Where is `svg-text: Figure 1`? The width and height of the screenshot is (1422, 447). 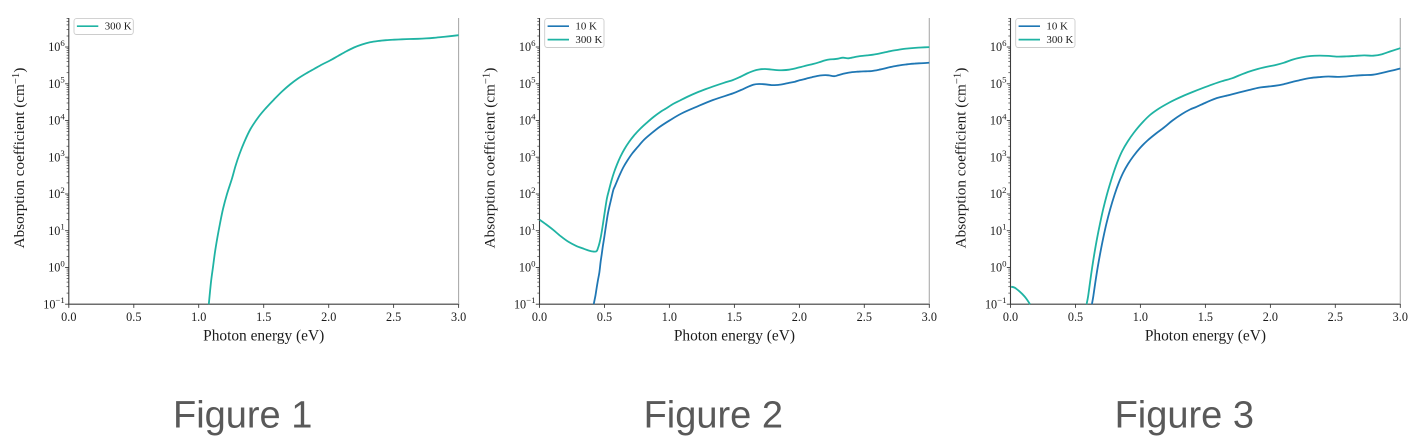
svg-text: Figure 1 is located at coordinates (242, 415).